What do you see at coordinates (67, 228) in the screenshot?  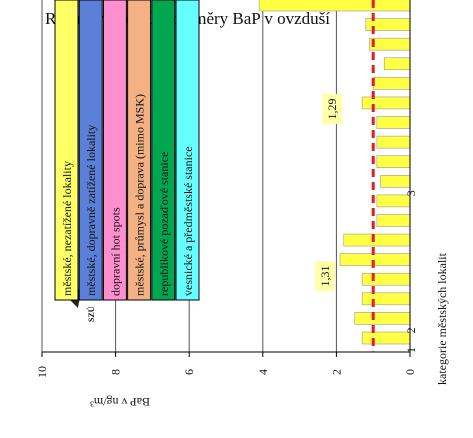 I see `legend-label: městské, nezatížené lokality` at bounding box center [67, 228].